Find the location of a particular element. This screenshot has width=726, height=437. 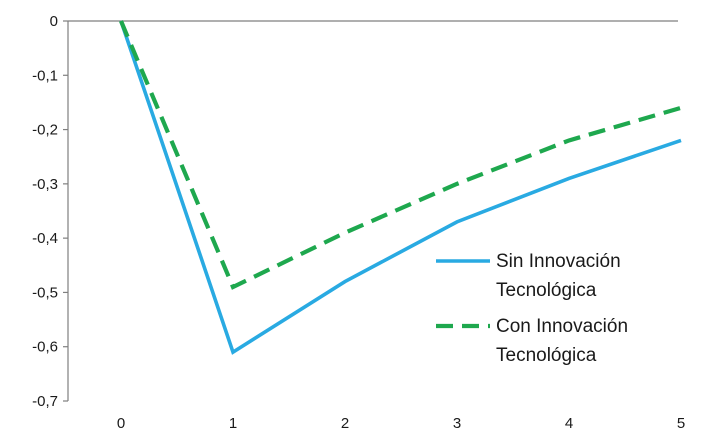

y-tick-label: -0,5 is located at coordinates (45, 292).